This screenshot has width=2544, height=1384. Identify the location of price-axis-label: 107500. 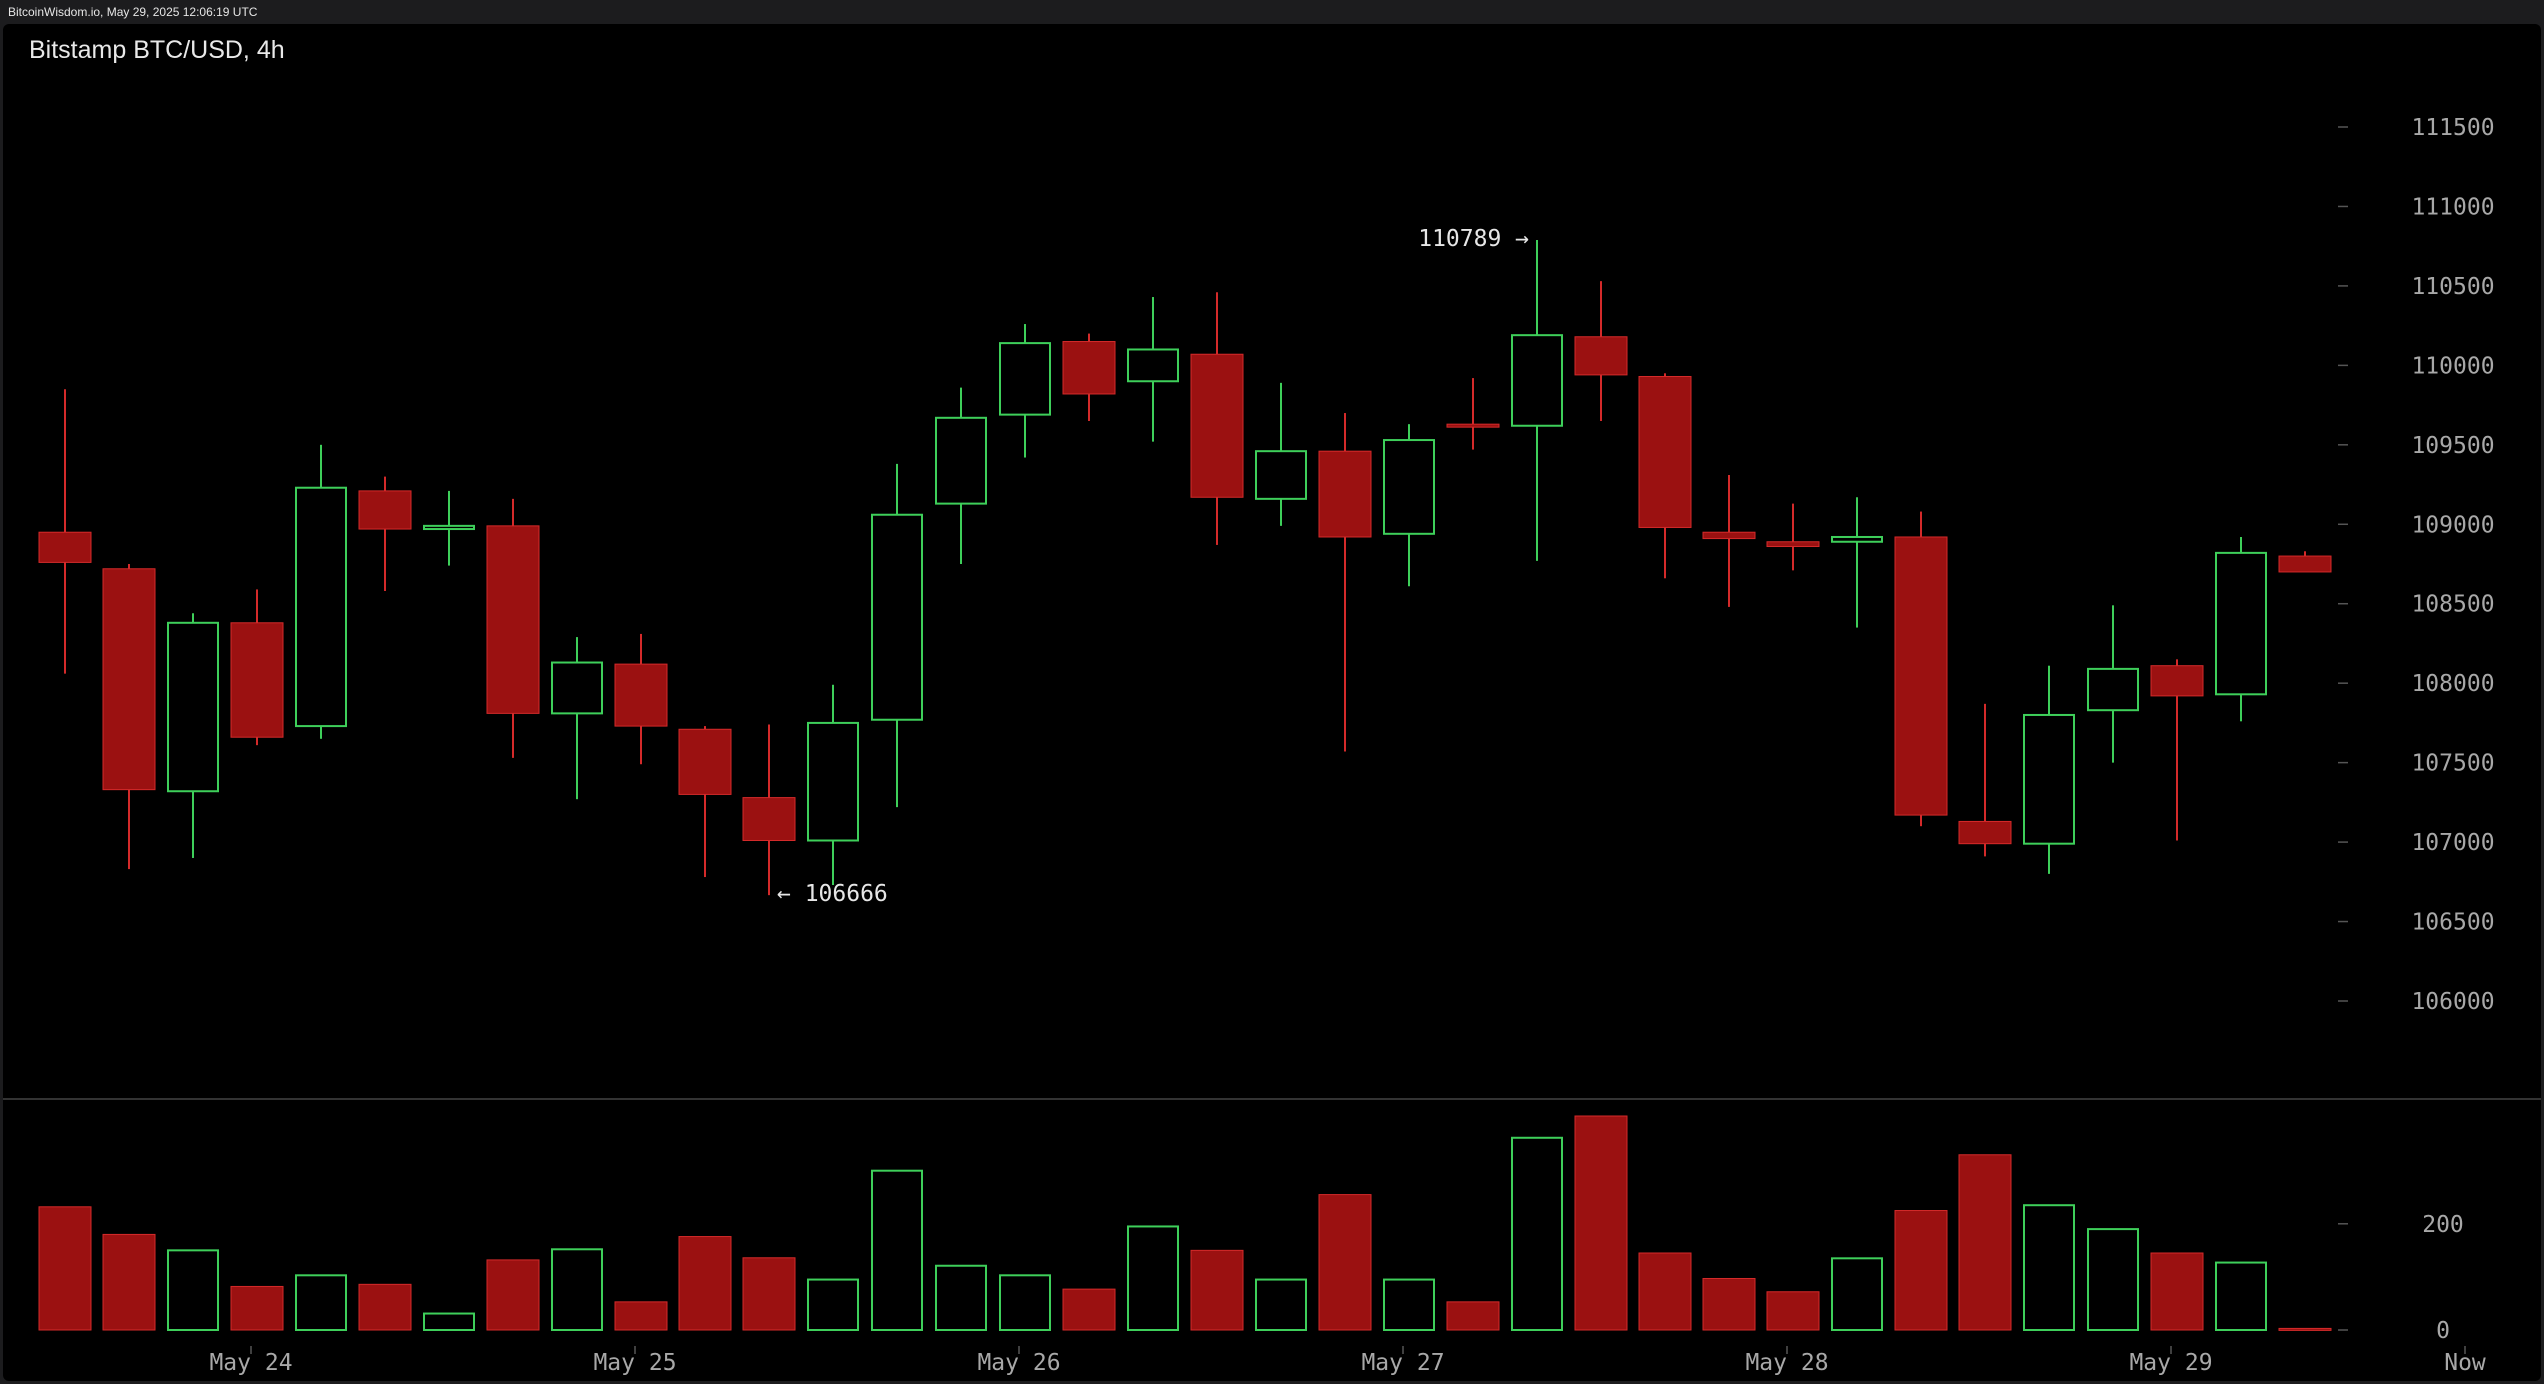
(2452, 764).